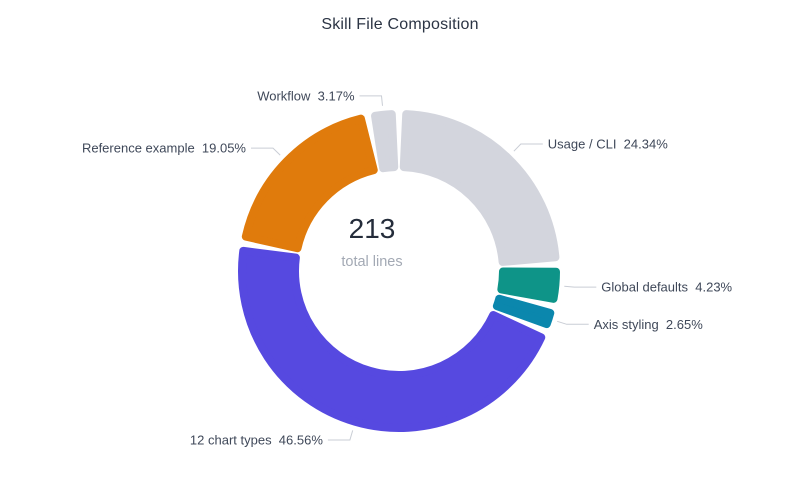 The height and width of the screenshot is (500, 800). What do you see at coordinates (309, 183) in the screenshot?
I see `donut-segment-reference-example` at bounding box center [309, 183].